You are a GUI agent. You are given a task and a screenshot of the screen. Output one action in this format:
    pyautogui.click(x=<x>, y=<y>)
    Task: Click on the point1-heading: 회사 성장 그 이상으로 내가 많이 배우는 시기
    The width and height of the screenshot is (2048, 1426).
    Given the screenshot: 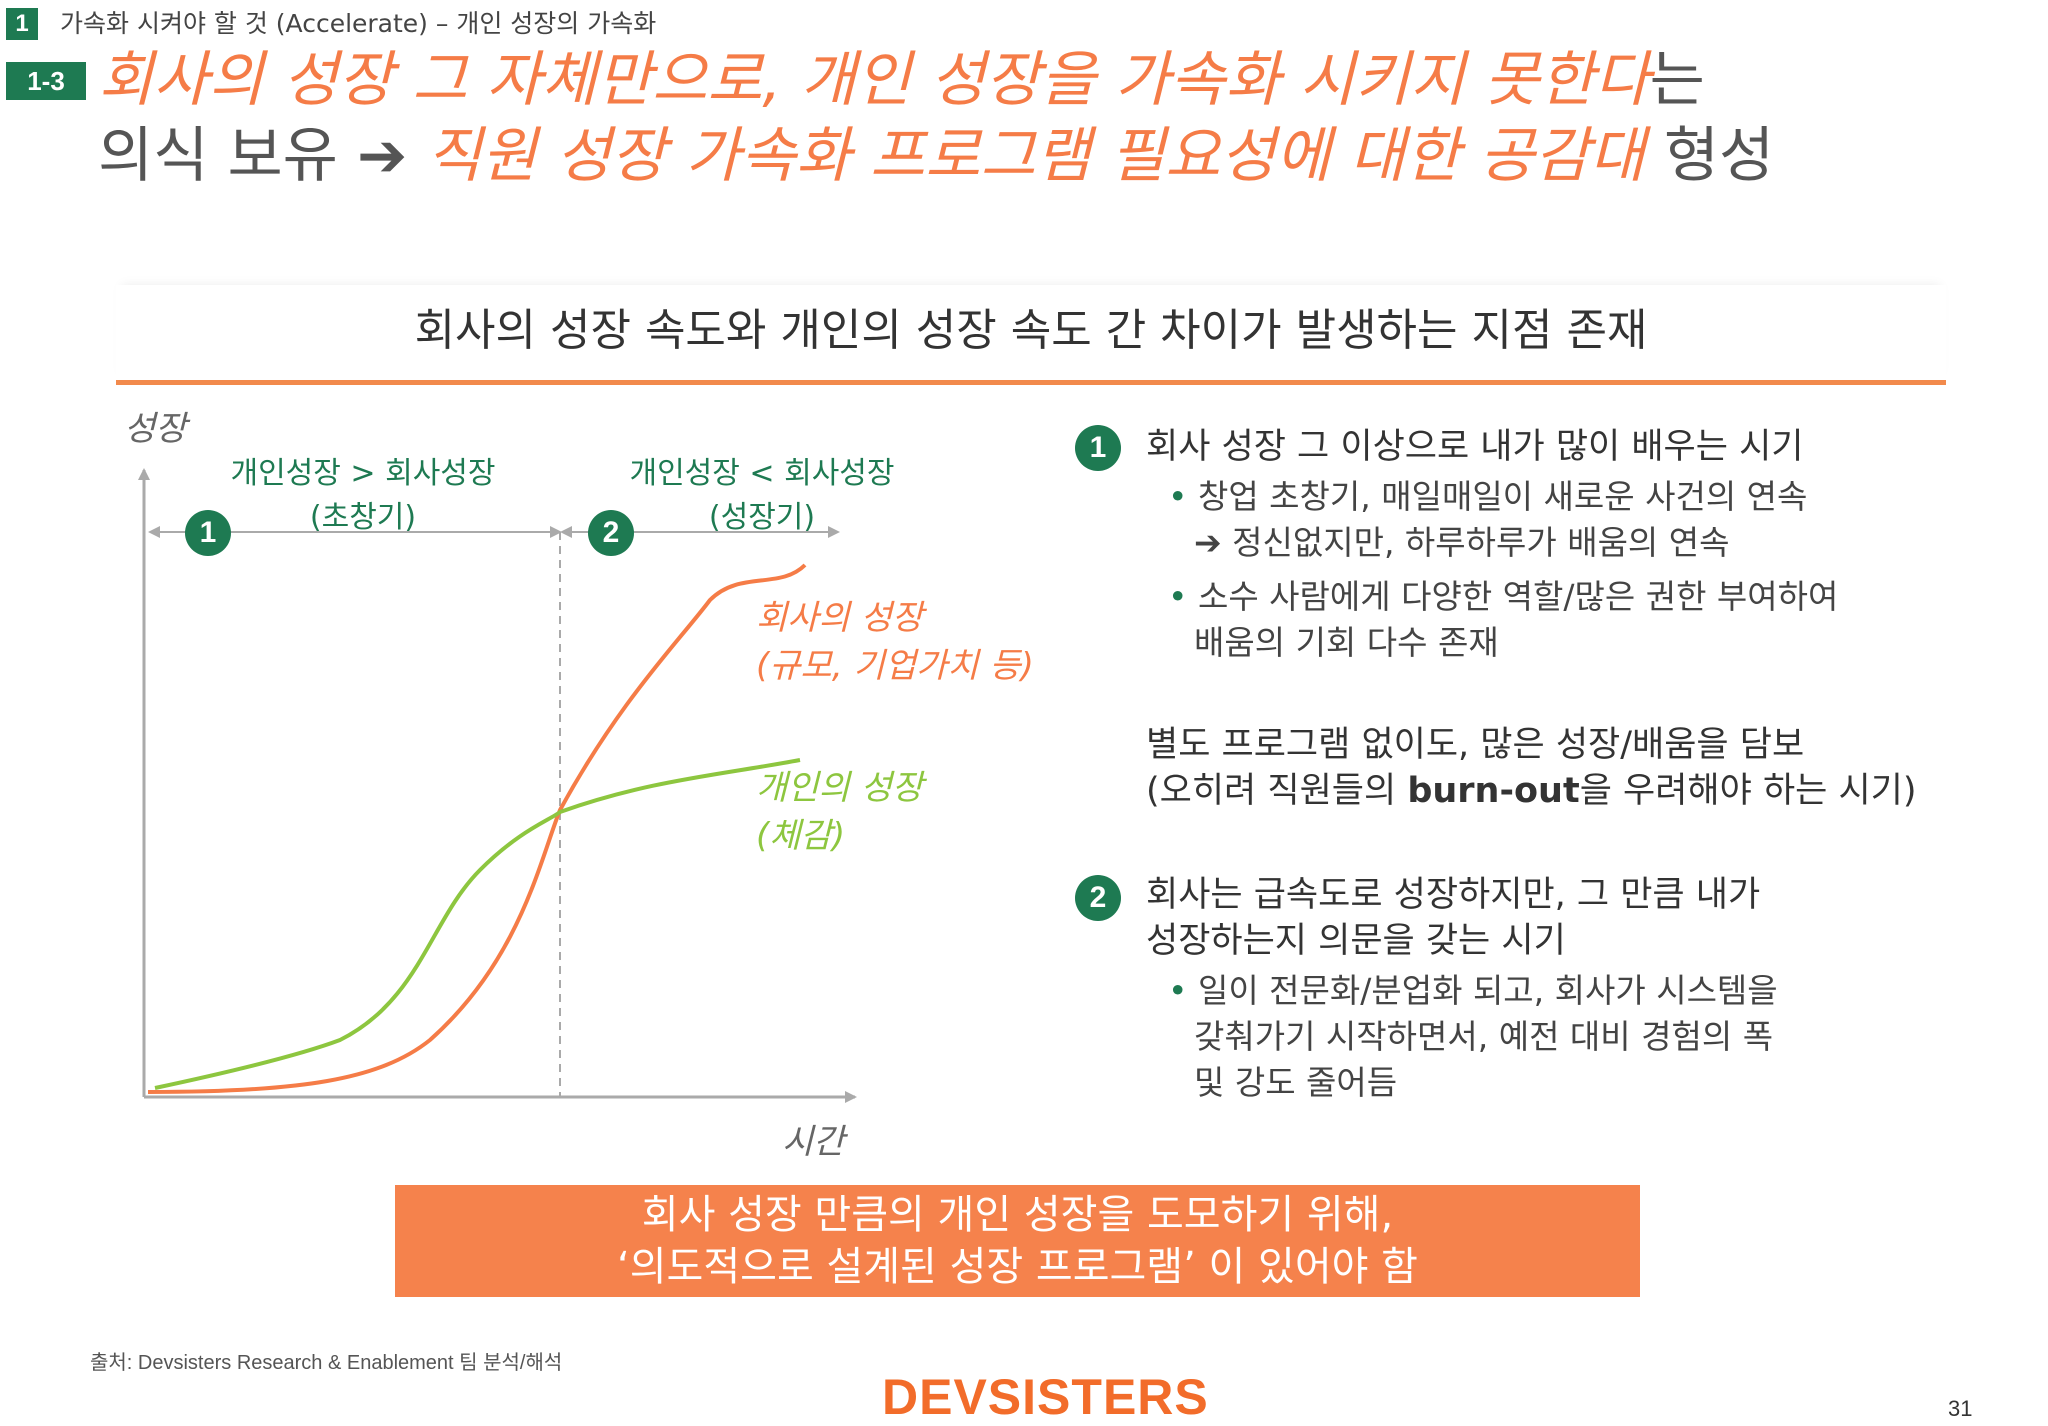 What is the action you would take?
    pyautogui.click(x=1475, y=447)
    